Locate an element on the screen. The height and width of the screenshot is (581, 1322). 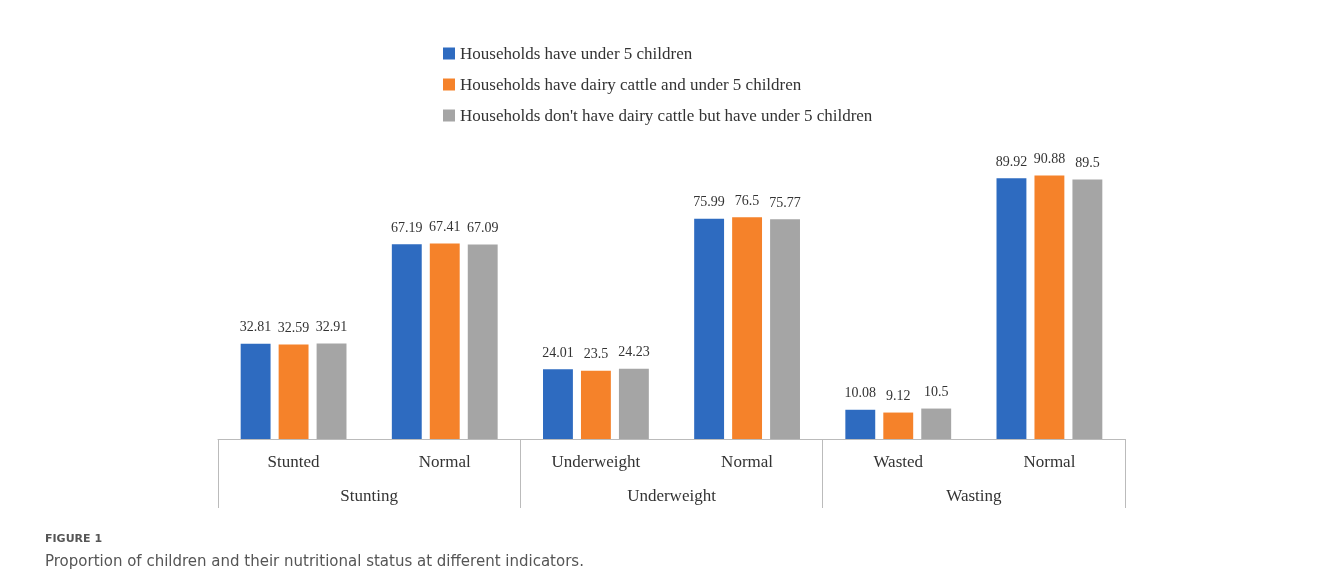
data-label: 23.5 is located at coordinates (596, 354).